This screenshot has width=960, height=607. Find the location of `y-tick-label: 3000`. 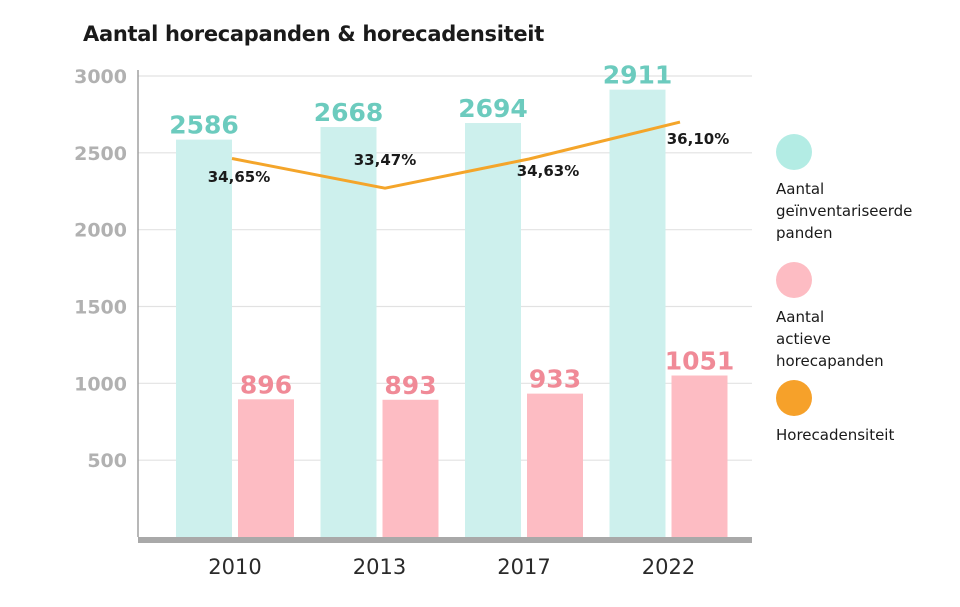

y-tick-label: 3000 is located at coordinates (100, 77).